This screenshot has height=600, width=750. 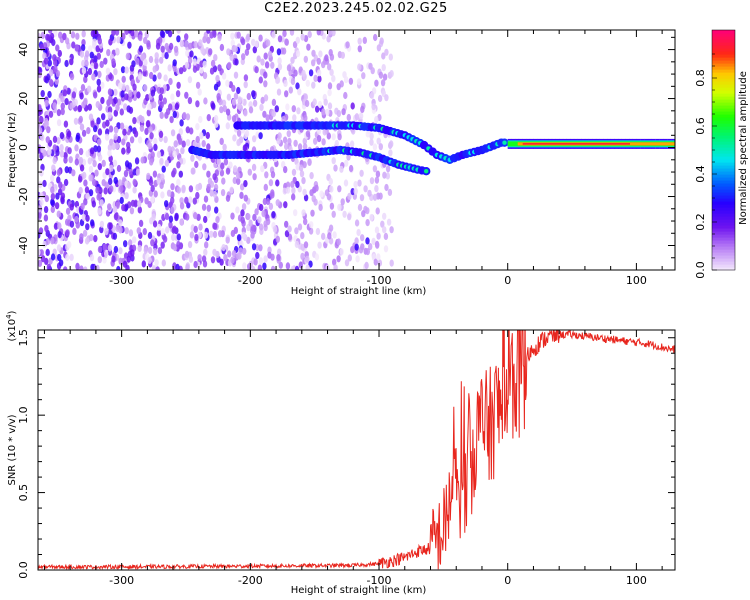 I want to click on y-tick-label: 0, so click(x=23, y=147).